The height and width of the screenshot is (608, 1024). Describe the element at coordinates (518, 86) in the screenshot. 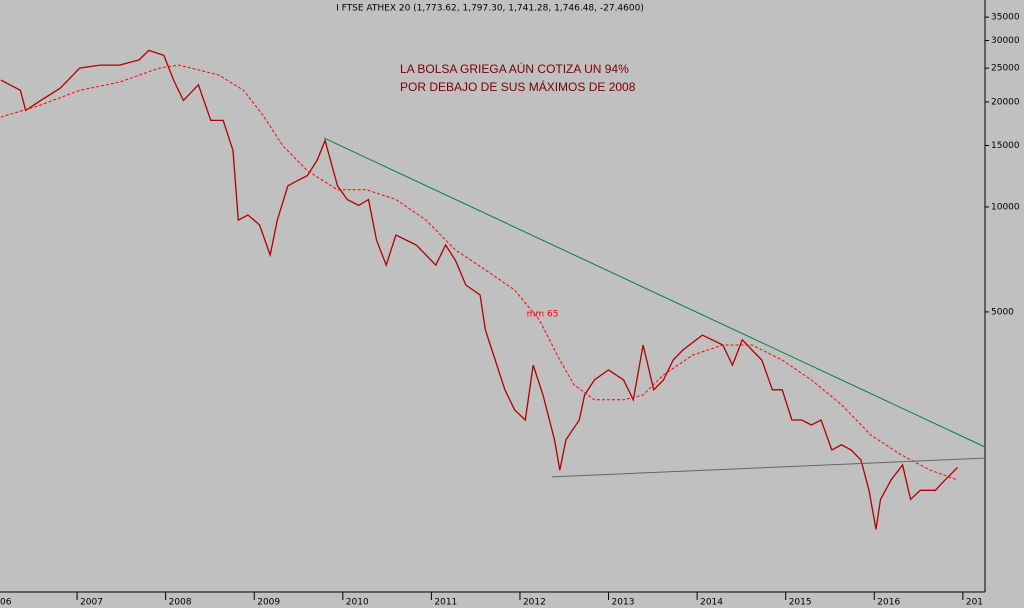

I see `annotation: POR DEBAJO DE SUS MÁXIMOS DE 2008` at that location.